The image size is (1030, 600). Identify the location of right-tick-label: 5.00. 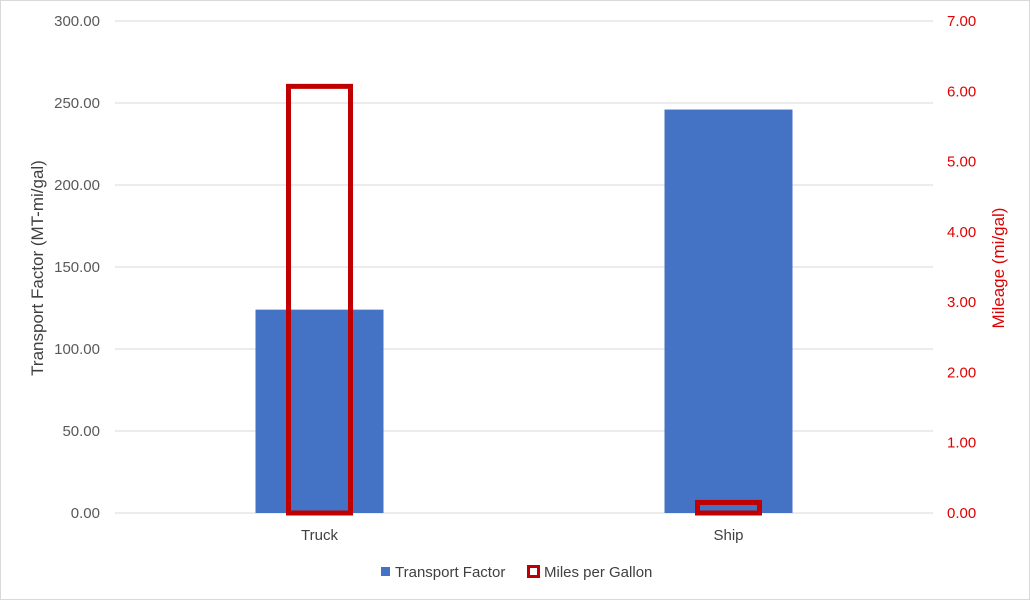
(961, 162).